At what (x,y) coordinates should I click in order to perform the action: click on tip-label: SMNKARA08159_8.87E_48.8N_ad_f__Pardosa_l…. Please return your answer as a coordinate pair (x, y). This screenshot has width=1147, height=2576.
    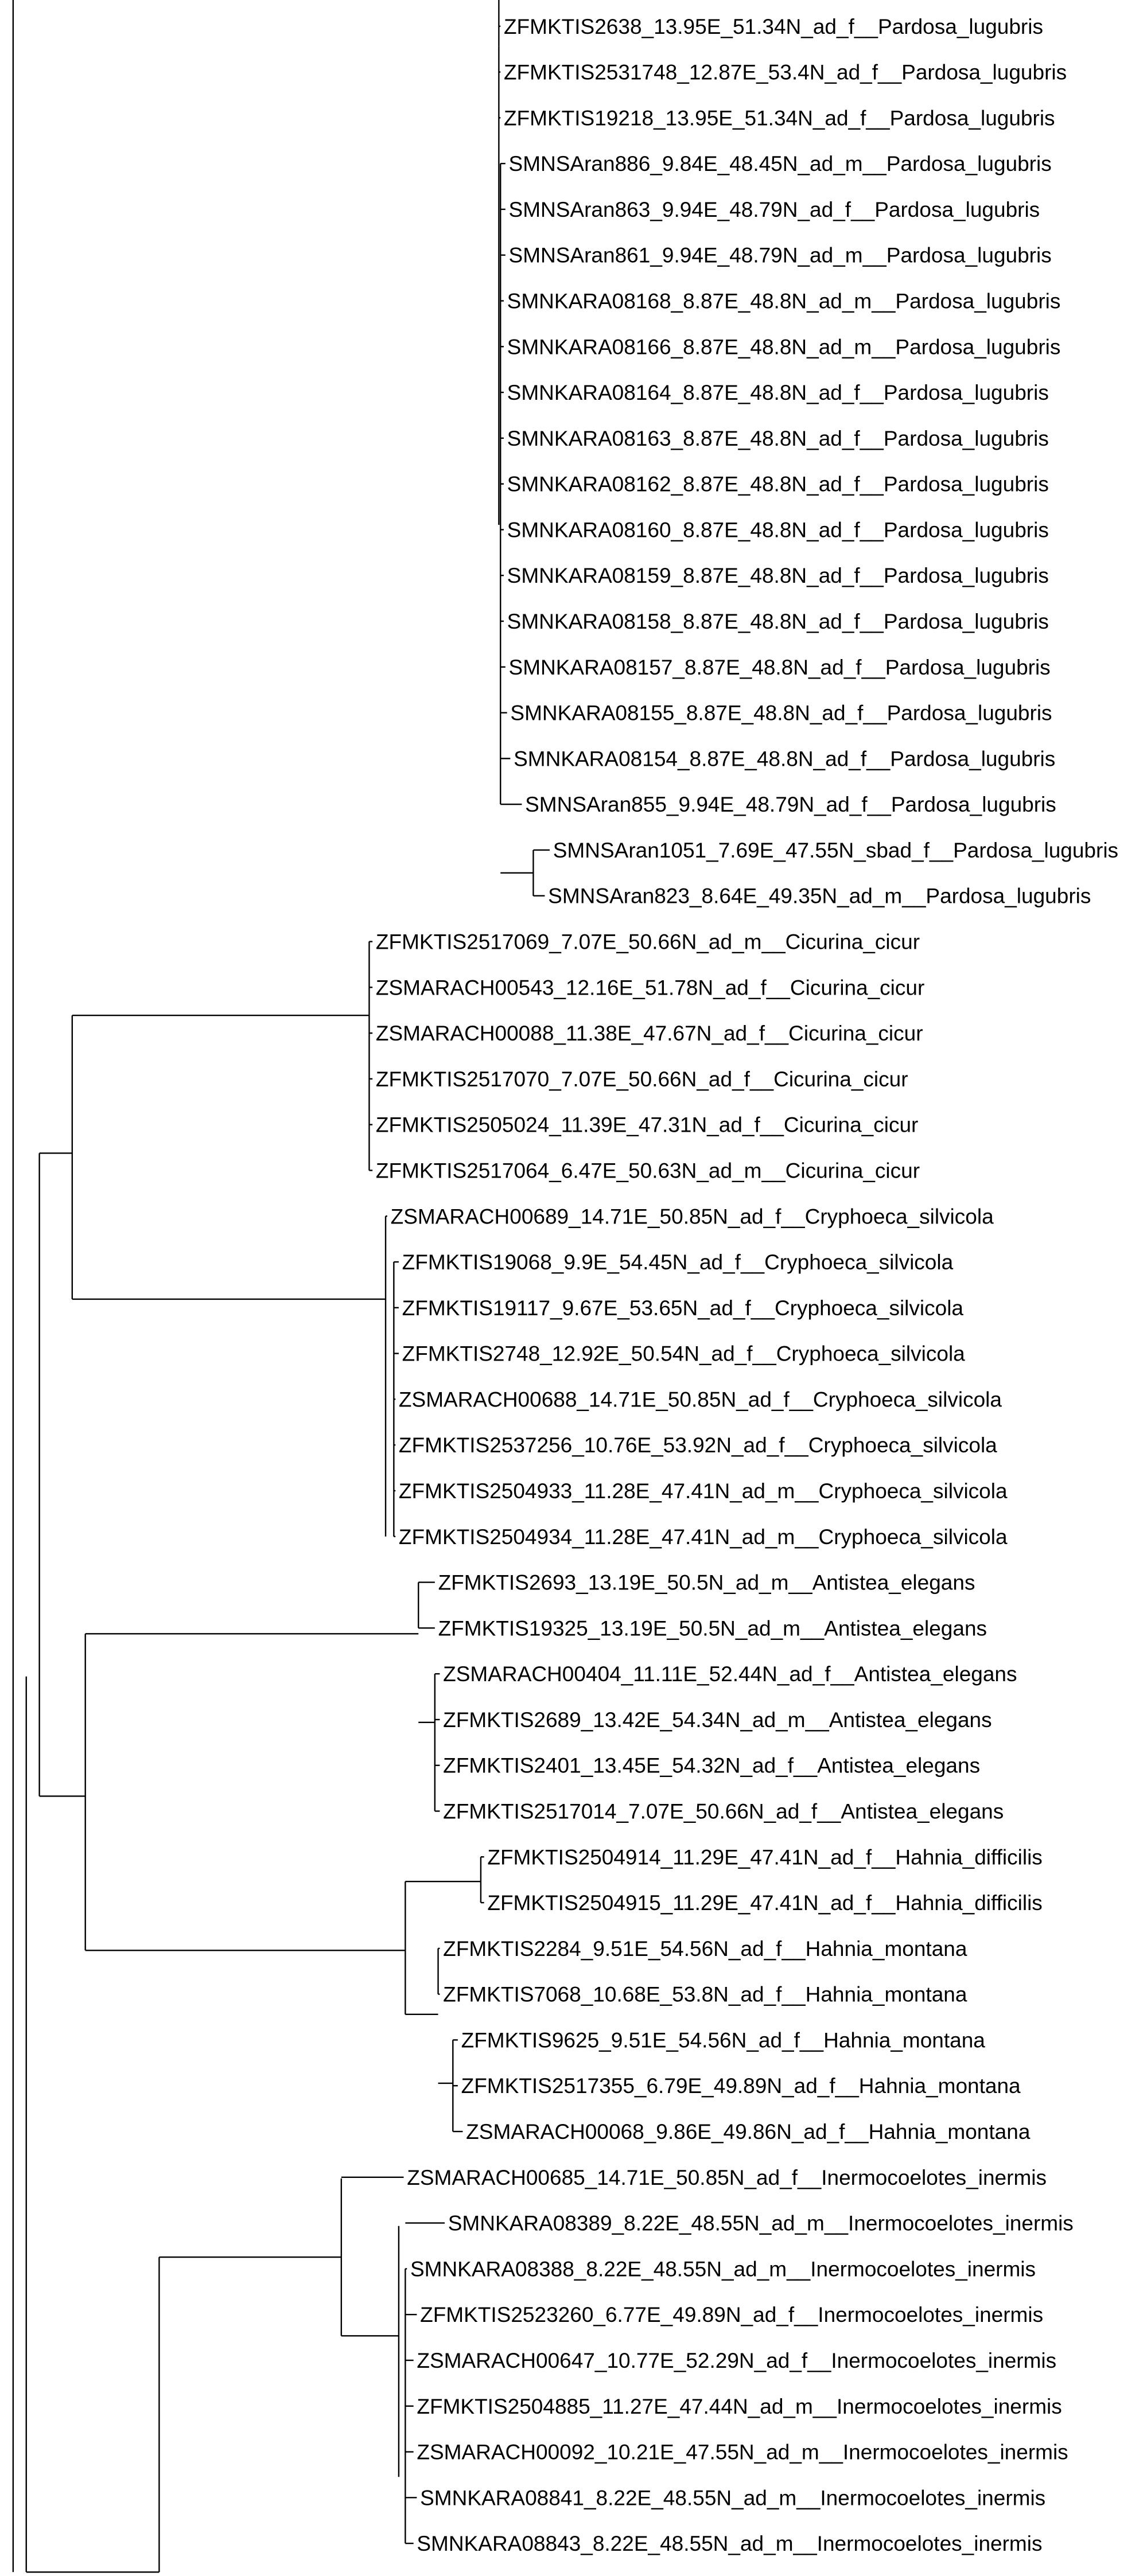
    Looking at the image, I should click on (778, 575).